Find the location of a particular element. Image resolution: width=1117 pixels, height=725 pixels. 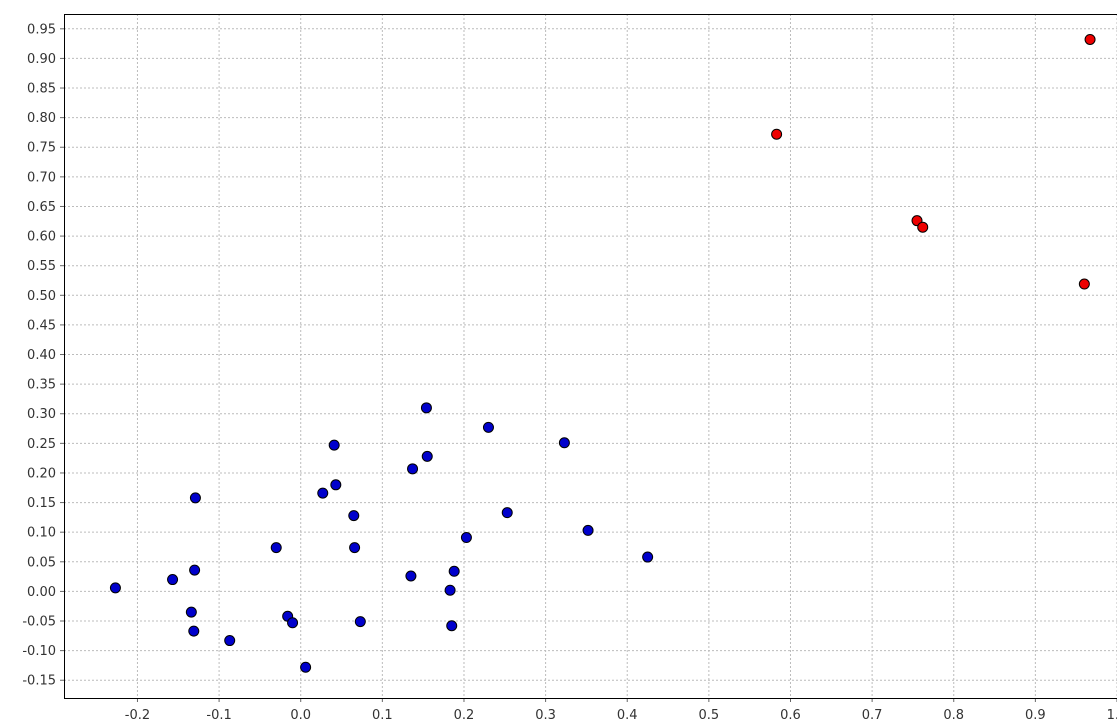

y-tick-label: 0.15 is located at coordinates (41, 503).